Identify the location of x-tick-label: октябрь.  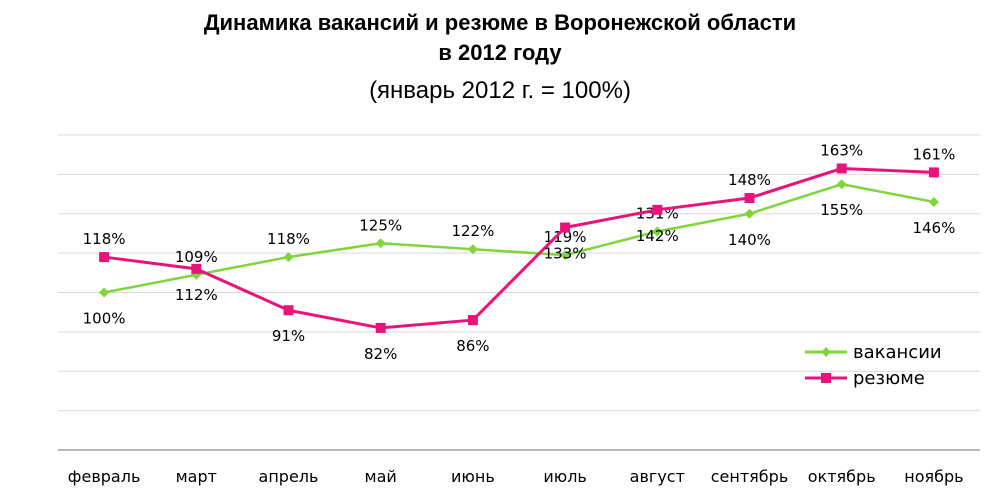
(842, 476).